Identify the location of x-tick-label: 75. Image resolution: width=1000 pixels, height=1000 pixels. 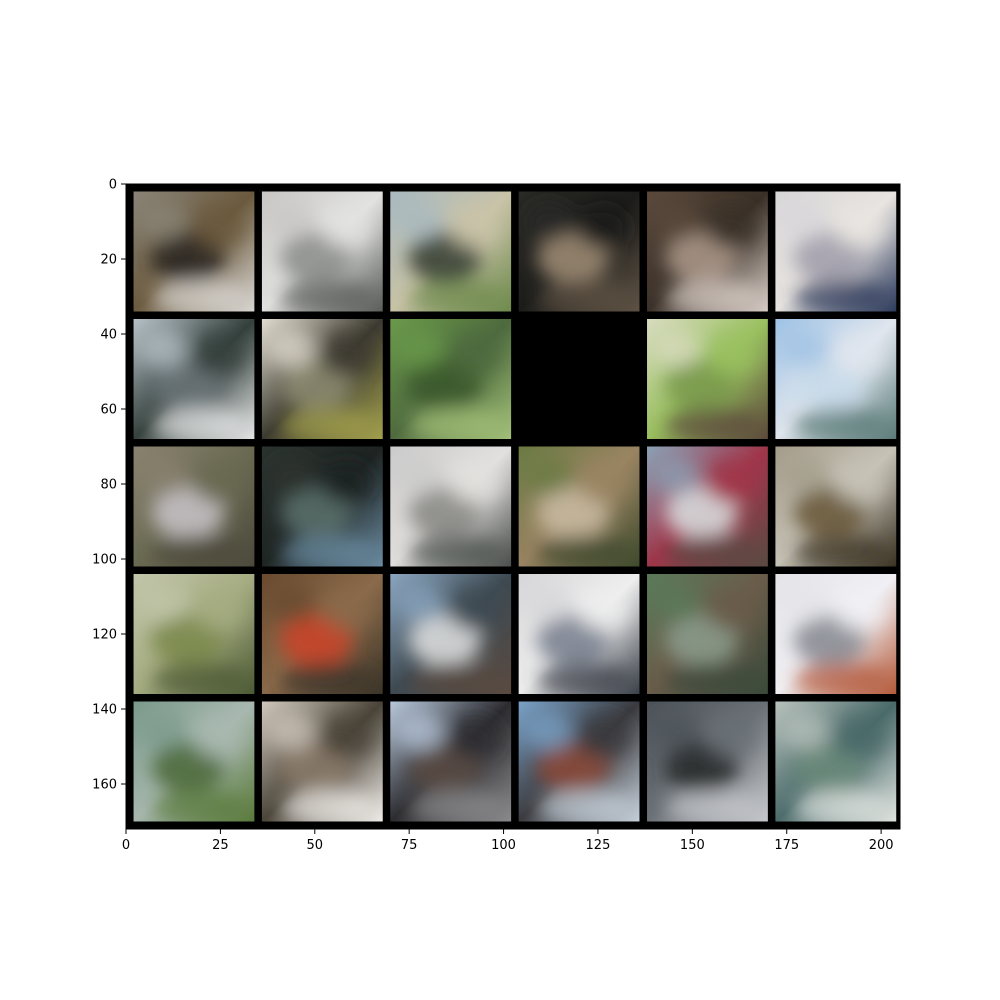
(409, 845).